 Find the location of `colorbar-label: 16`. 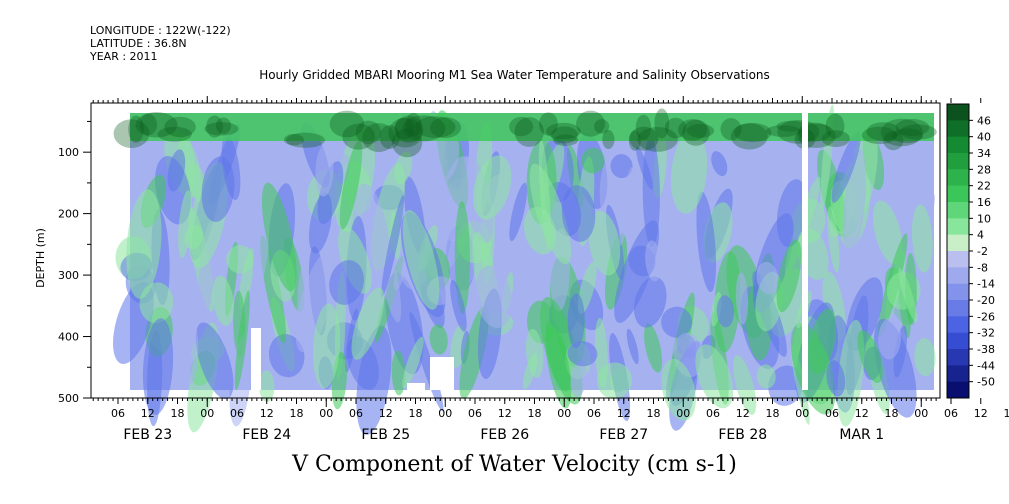

colorbar-label: 16 is located at coordinates (984, 202).